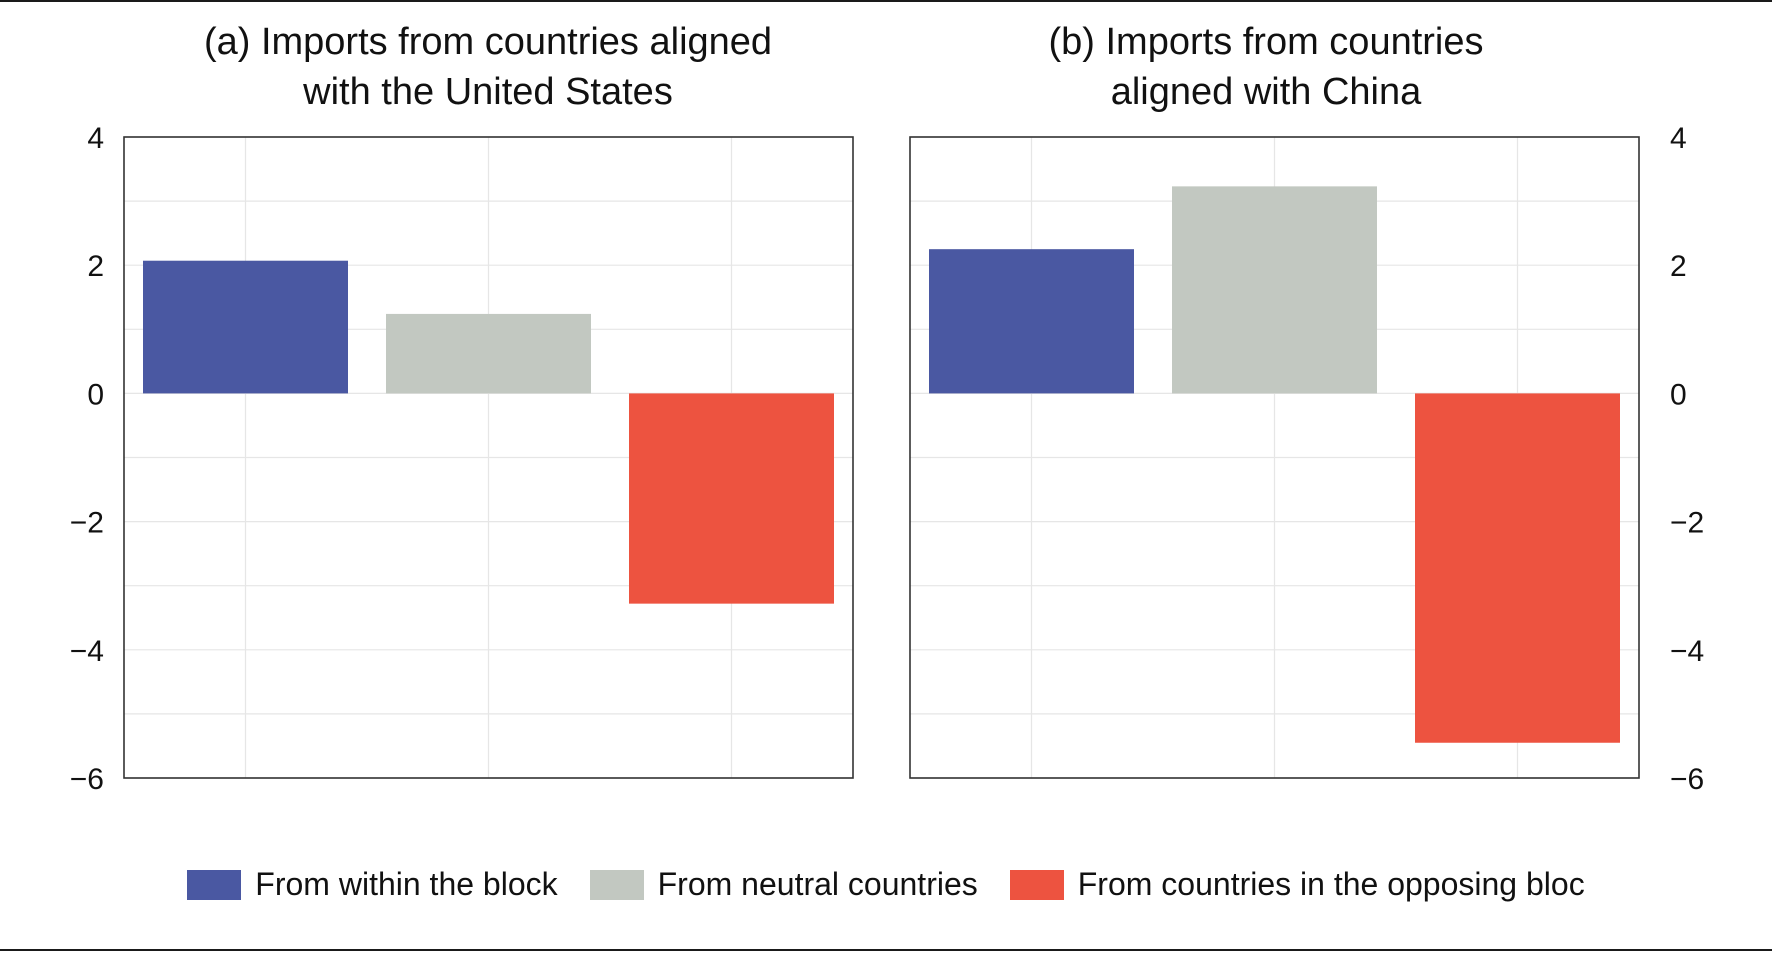 The height and width of the screenshot is (955, 1772). What do you see at coordinates (886, 1) in the screenshot?
I see `top-rule` at bounding box center [886, 1].